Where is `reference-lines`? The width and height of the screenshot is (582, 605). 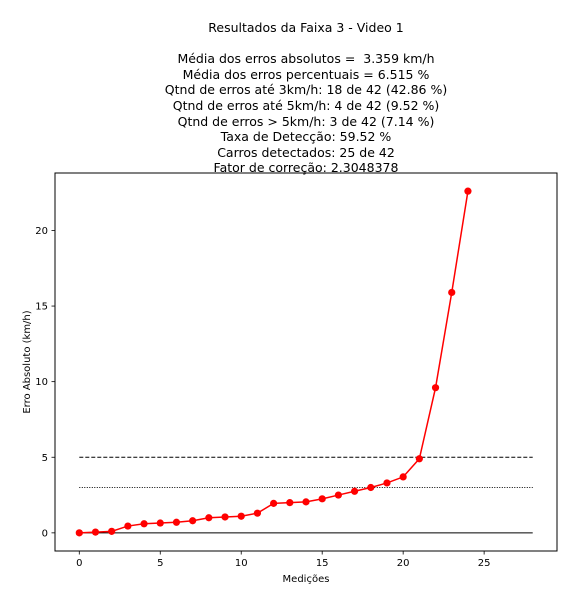 reference-lines is located at coordinates (306, 495).